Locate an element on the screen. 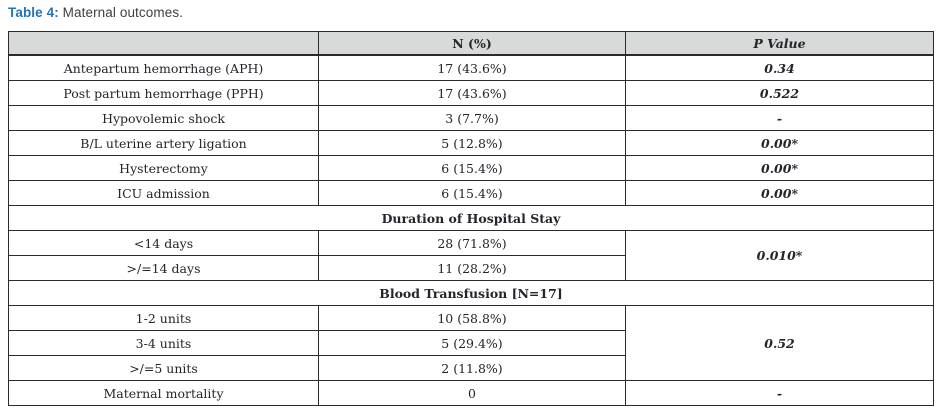 Image resolution: width=941 pixels, height=417 pixels. table-row: <14 days 28 (71.8%) 0.010* is located at coordinates (471, 255).